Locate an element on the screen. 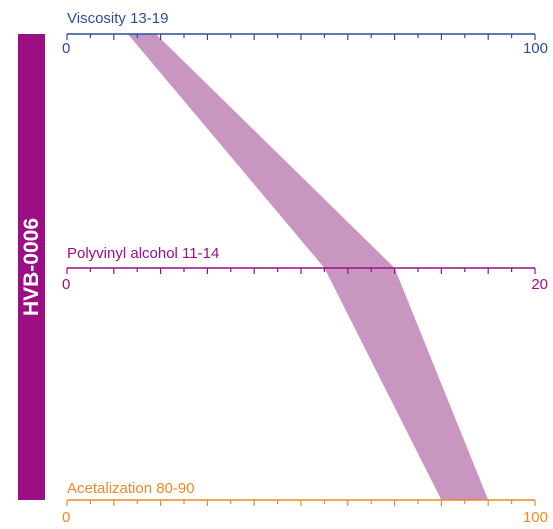  polyvinyl-alcohol-axis-max-label: 20 is located at coordinates (539, 284).